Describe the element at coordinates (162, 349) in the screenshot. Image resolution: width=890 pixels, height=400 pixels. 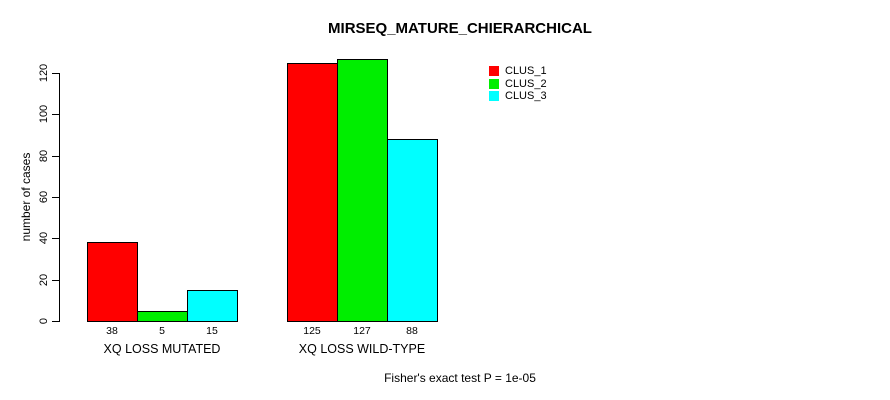
I see `category-label: XQ LOSS MUTATED` at that location.